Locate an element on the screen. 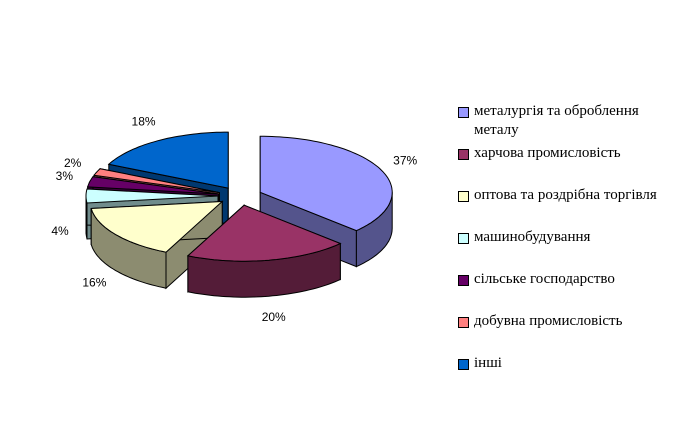 The height and width of the screenshot is (422, 690). data-label: 18% is located at coordinates (144, 121).